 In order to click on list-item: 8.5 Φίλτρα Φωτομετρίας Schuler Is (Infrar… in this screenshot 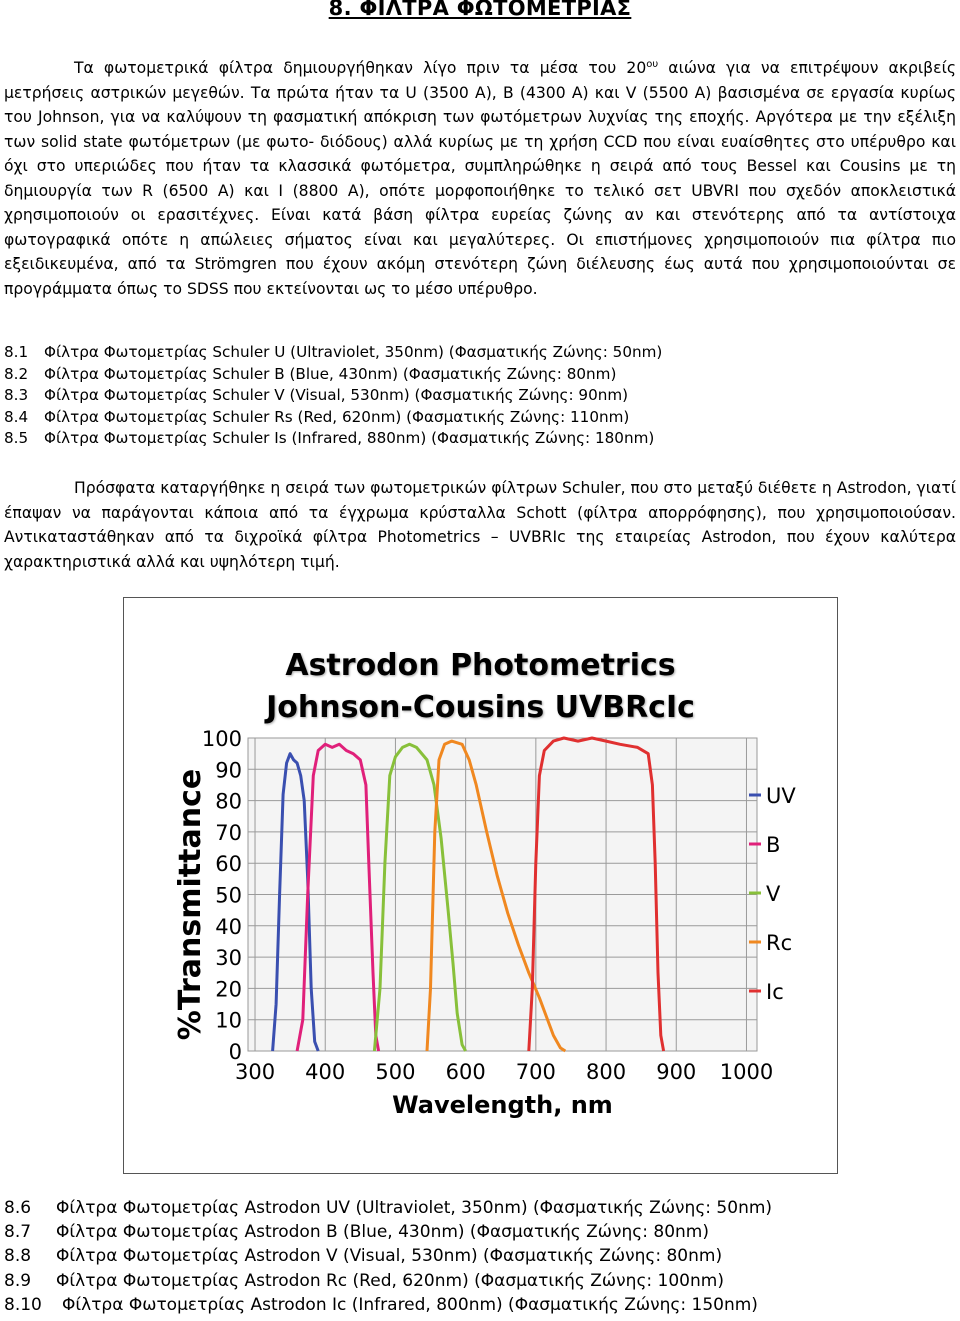, I will do `click(329, 438)`.